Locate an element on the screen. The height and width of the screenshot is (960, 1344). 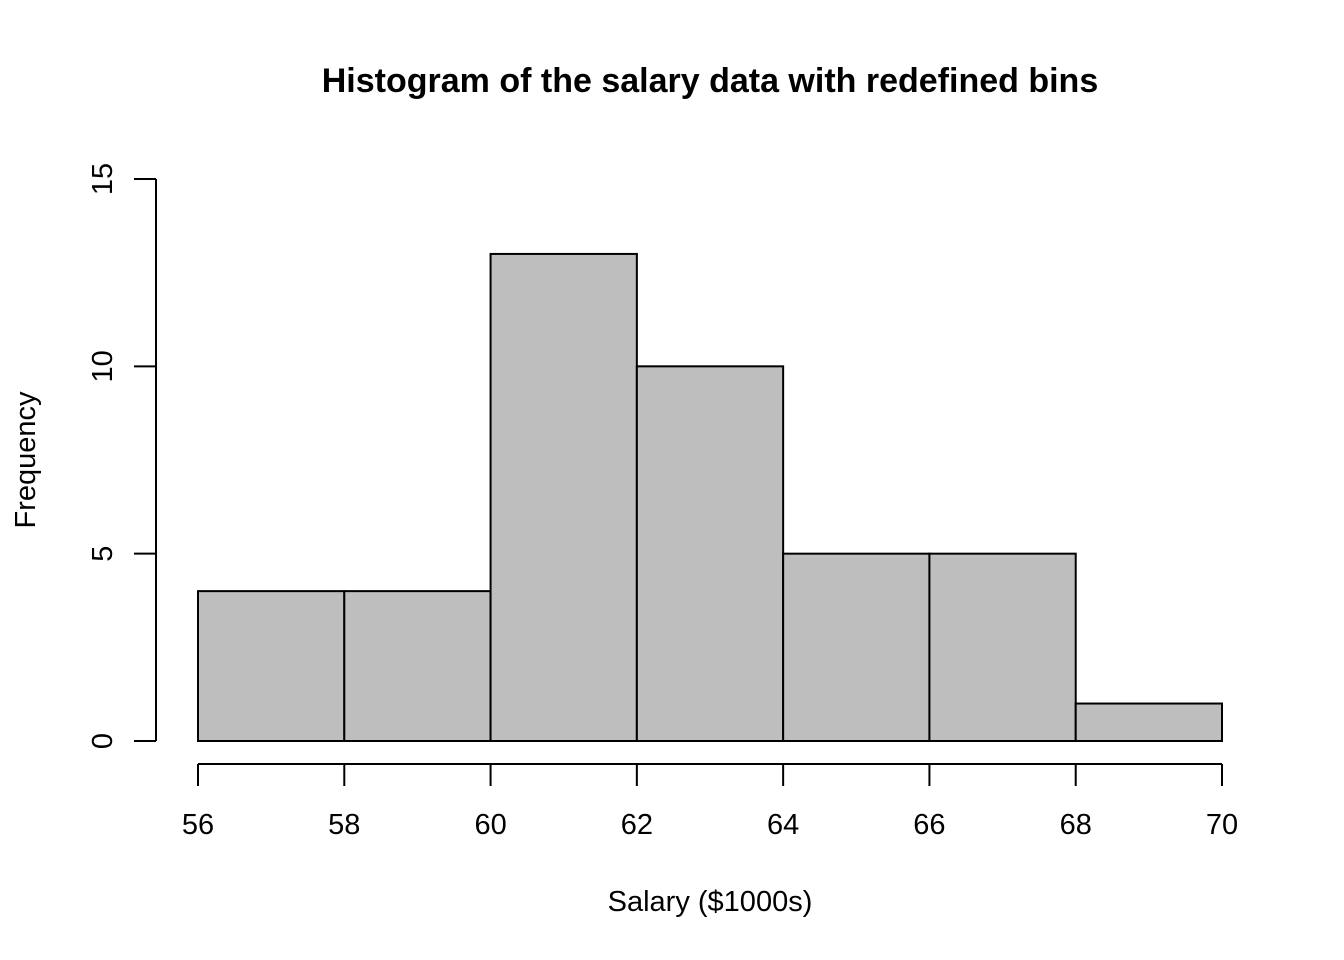
x-tick-label-56: 56 is located at coordinates (198, 825).